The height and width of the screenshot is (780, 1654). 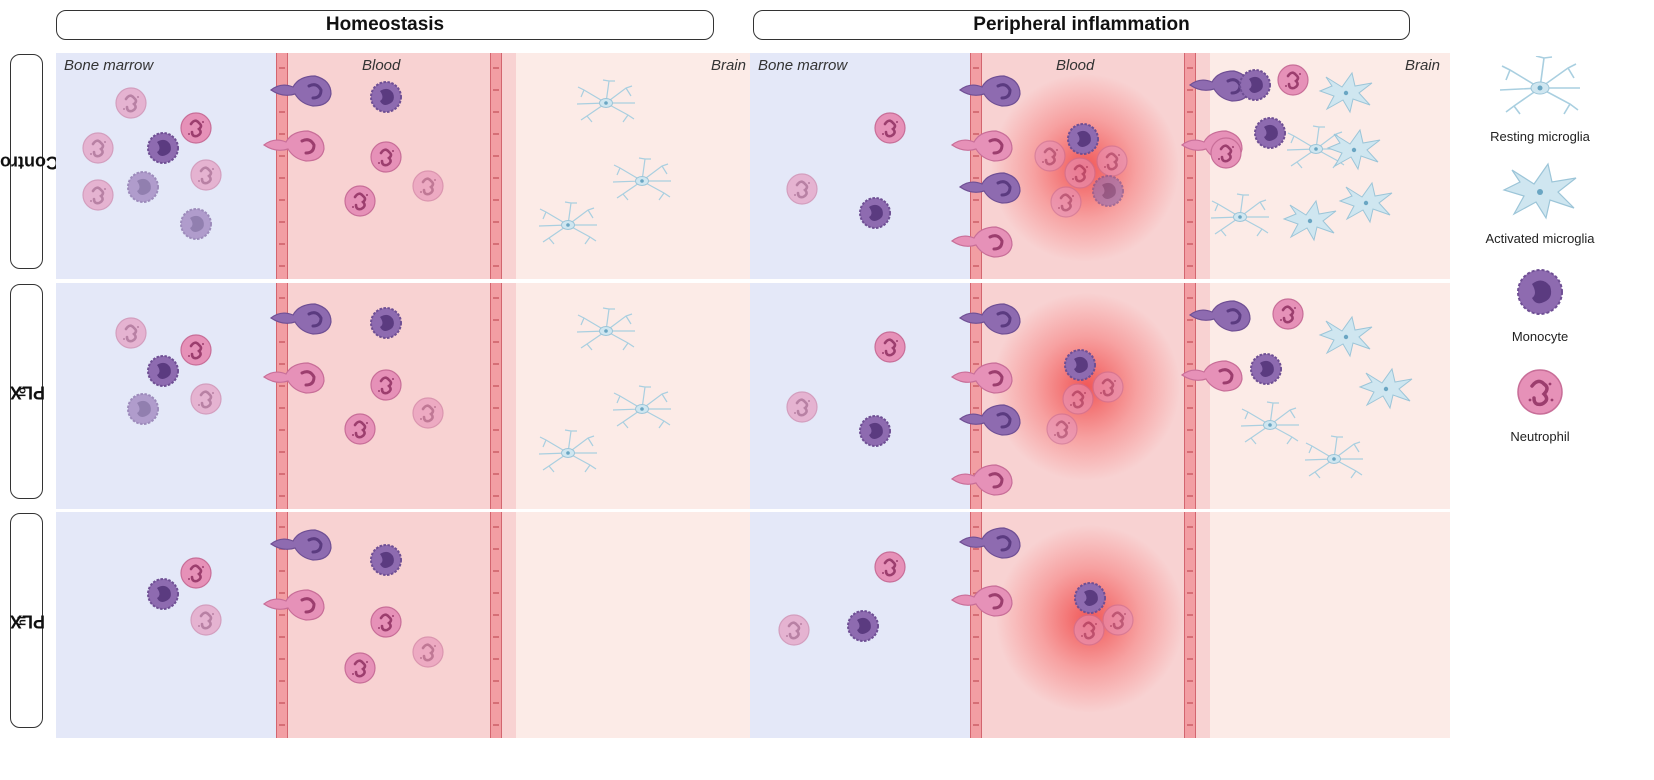 What do you see at coordinates (1539, 85) in the screenshot?
I see `resting-microglia-icon` at bounding box center [1539, 85].